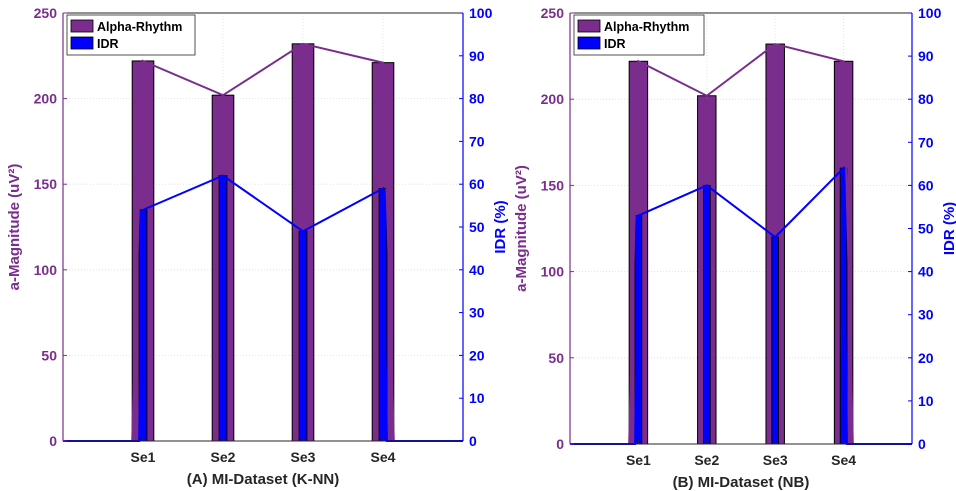 The height and width of the screenshot is (491, 956). I want to click on panel-title: (A) MI-Dataset (K-NN), so click(263, 479).